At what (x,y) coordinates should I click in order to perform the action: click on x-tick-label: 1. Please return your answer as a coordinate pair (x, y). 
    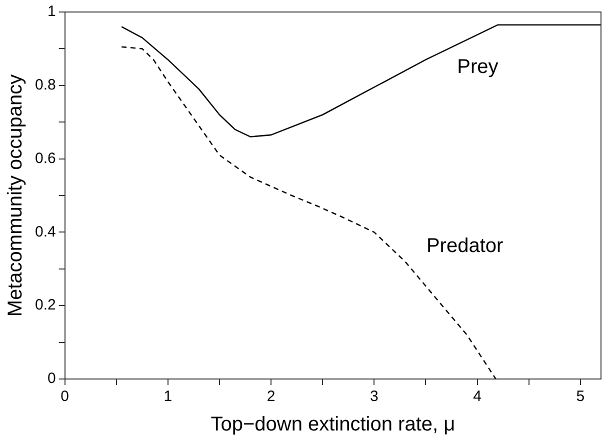
    Looking at the image, I should click on (168, 397).